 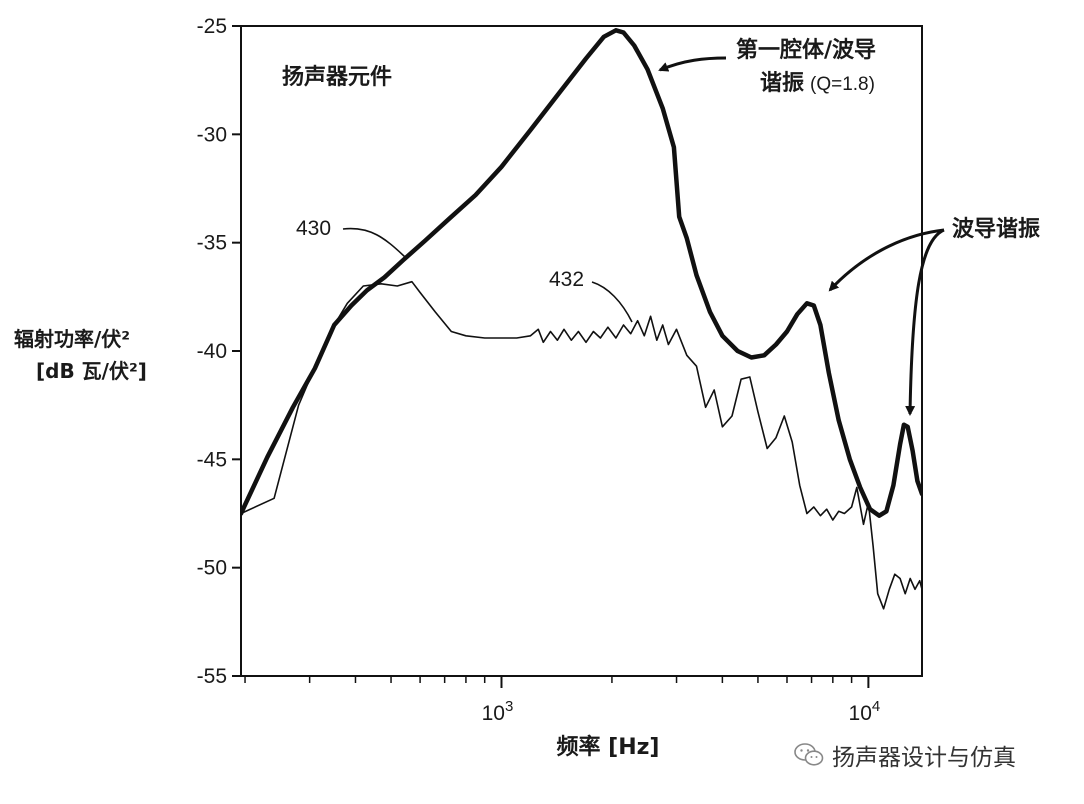 I want to click on watermark-text: 扬声器设计与仿真, so click(x=924, y=758).